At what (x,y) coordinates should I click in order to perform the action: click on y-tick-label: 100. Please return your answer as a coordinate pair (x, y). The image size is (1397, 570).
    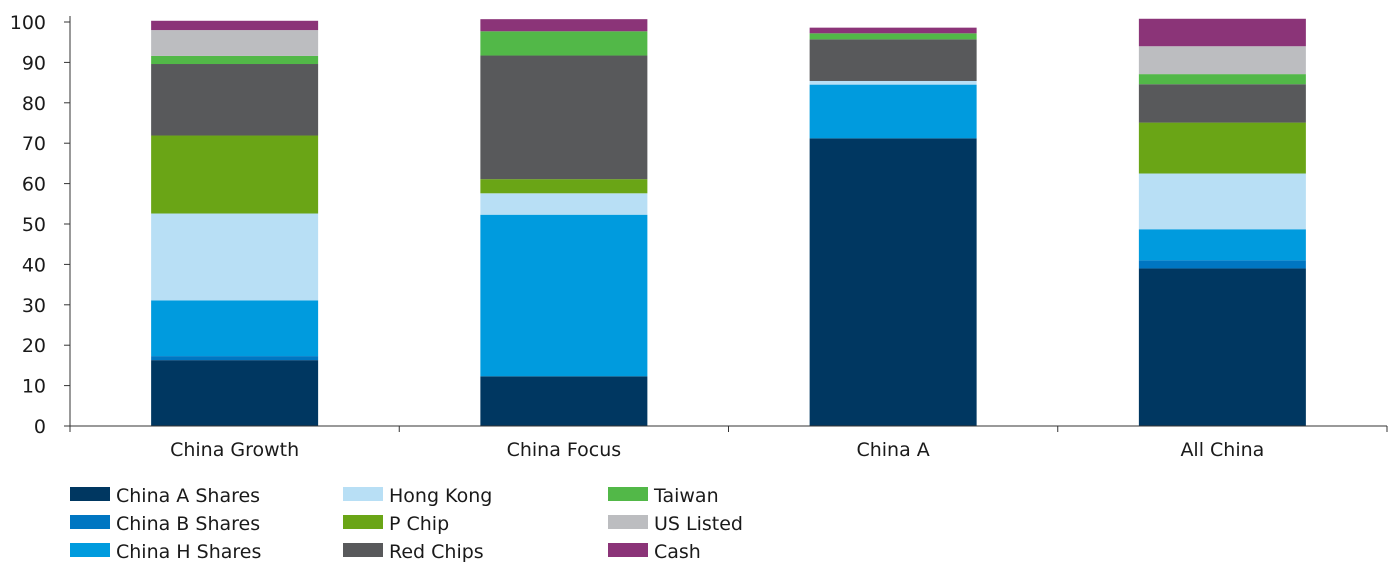
    Looking at the image, I should click on (28, 23).